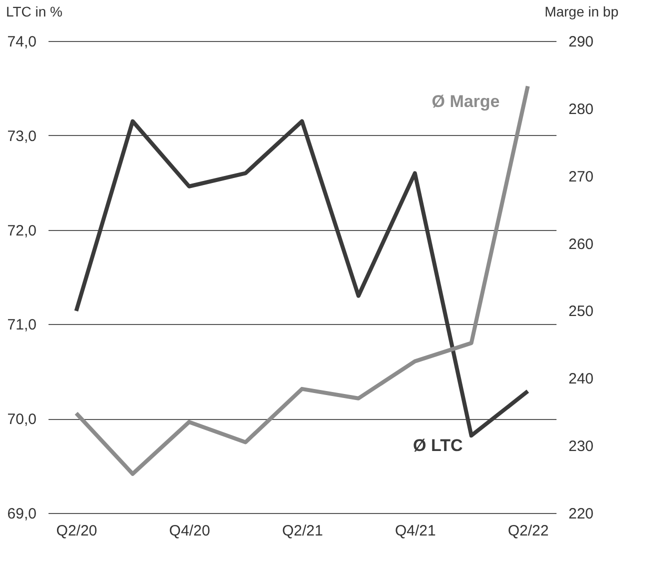  Describe the element at coordinates (21, 42) in the screenshot. I see `y-tick-label: 74,0` at that location.